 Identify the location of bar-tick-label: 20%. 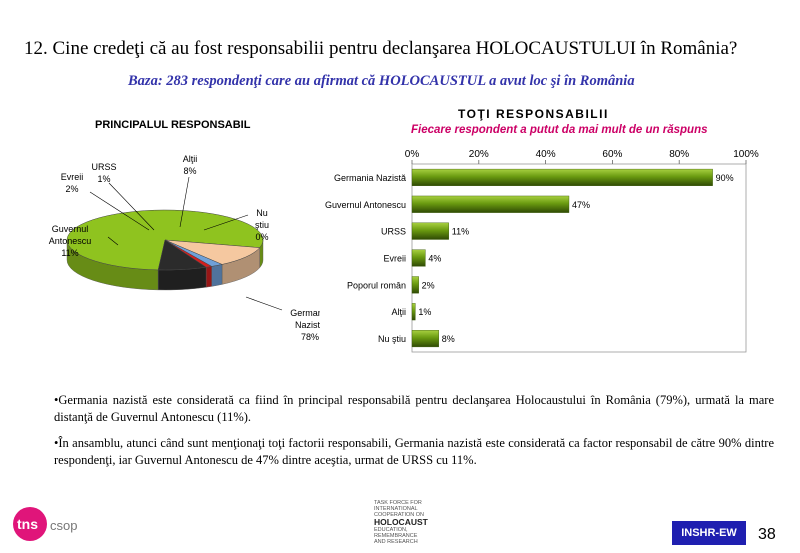
(479, 154).